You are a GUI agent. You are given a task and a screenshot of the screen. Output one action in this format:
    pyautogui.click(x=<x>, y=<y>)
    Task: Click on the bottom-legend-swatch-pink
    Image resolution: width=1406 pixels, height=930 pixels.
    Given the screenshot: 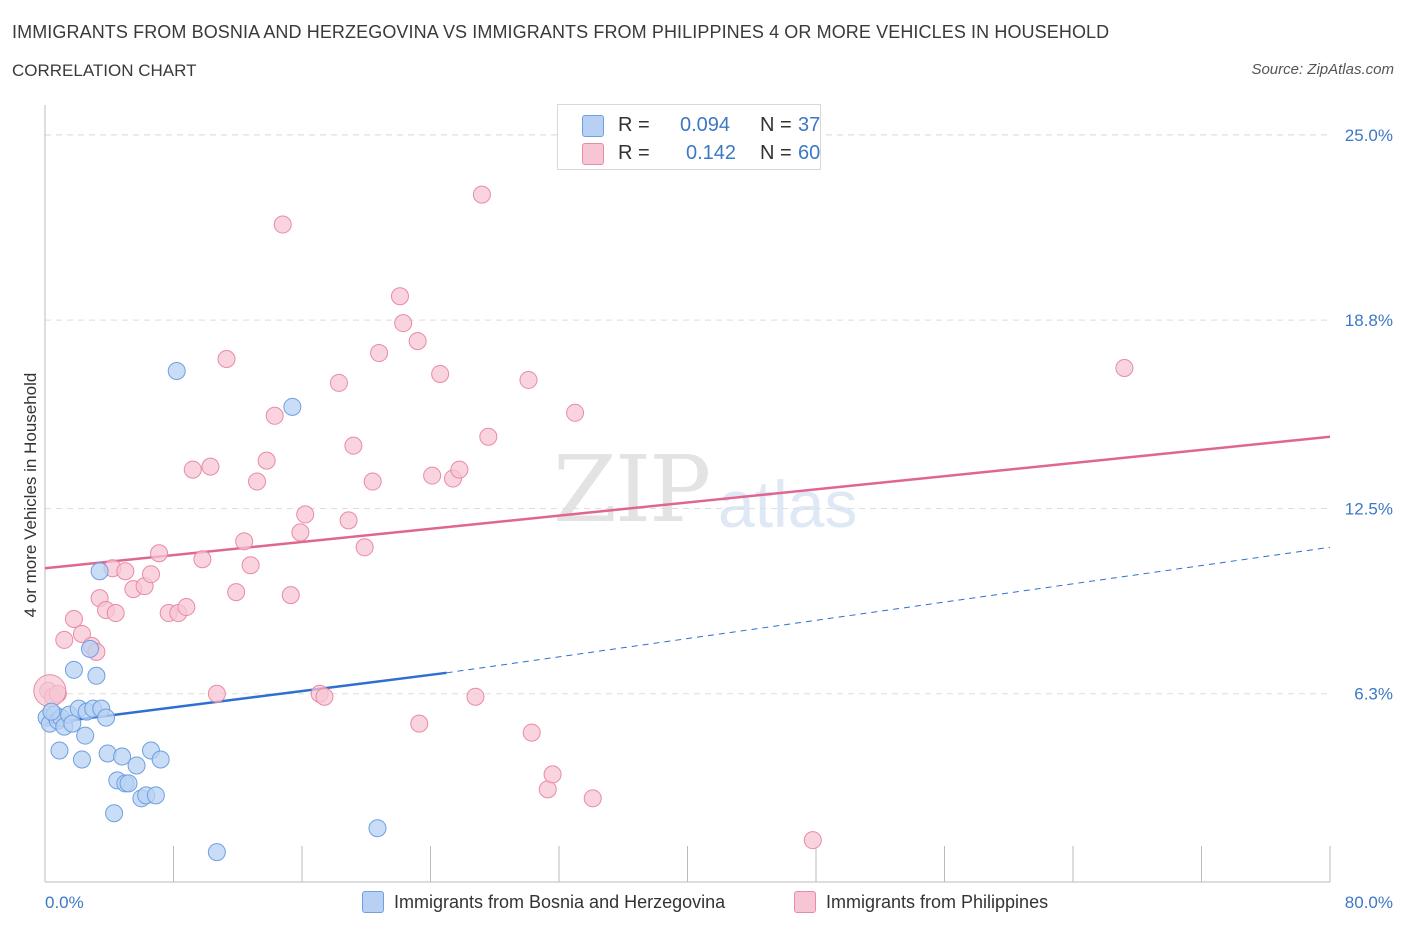 What is the action you would take?
    pyautogui.click(x=805, y=902)
    